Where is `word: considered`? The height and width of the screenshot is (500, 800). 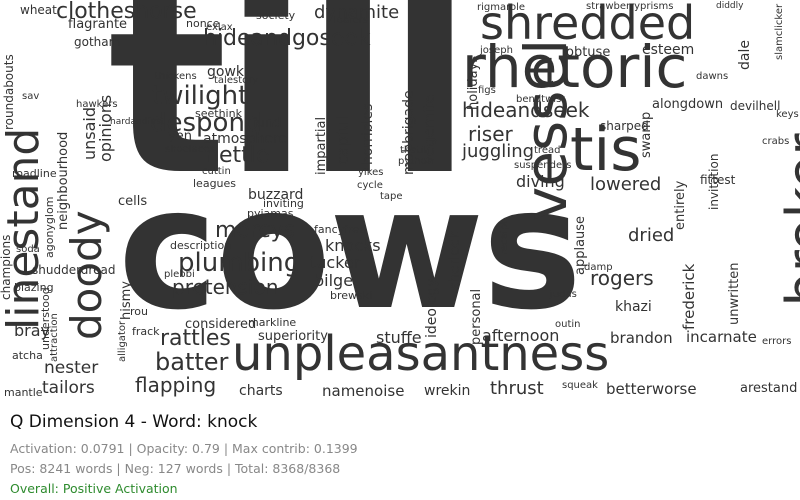 word: considered is located at coordinates (221, 324).